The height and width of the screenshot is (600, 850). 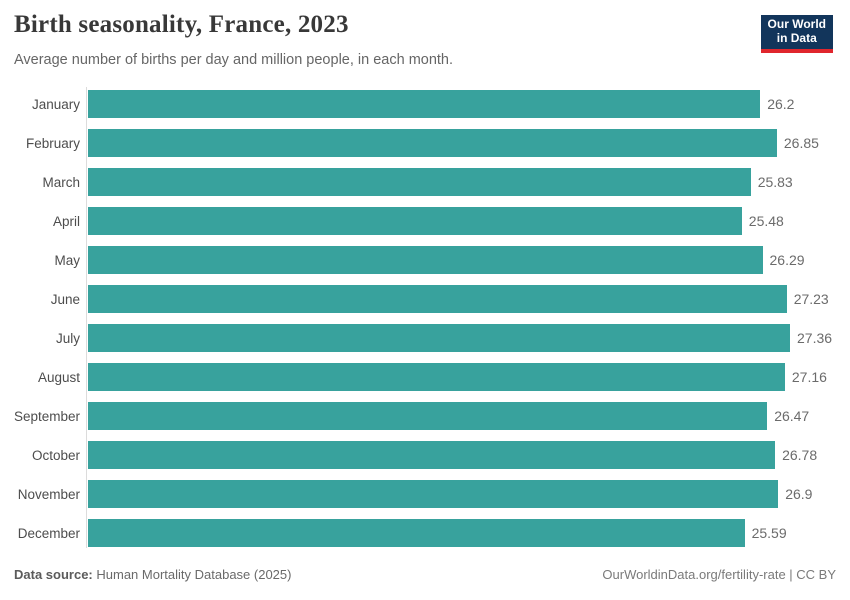 I want to click on category-label-june: June, so click(x=65, y=299).